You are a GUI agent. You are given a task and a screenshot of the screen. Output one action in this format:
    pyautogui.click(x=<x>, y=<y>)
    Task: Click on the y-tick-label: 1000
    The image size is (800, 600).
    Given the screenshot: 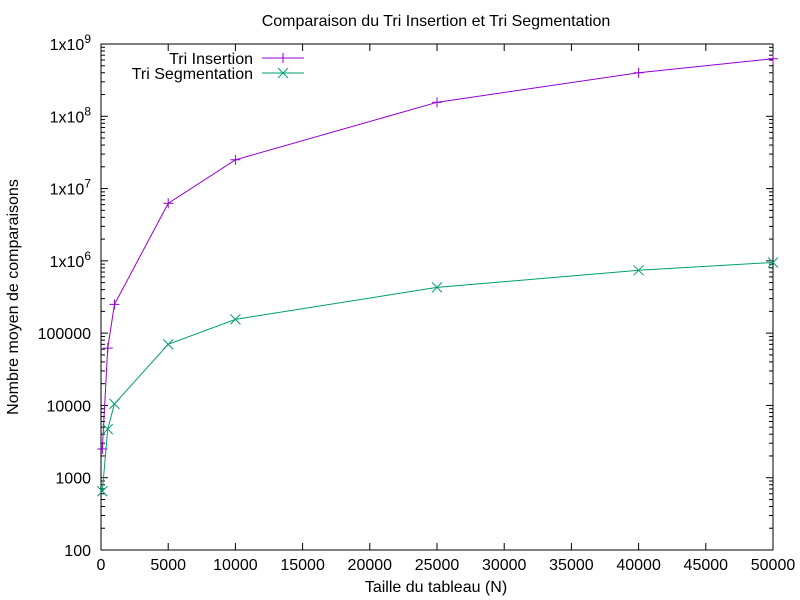 What is the action you would take?
    pyautogui.click(x=73, y=479)
    